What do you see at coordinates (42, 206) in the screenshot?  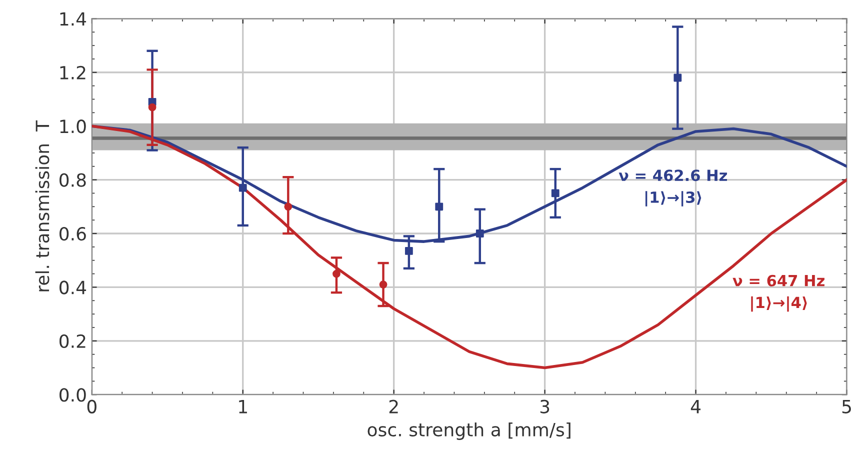 I see `y-axis-title: rel. transmission T` at bounding box center [42, 206].